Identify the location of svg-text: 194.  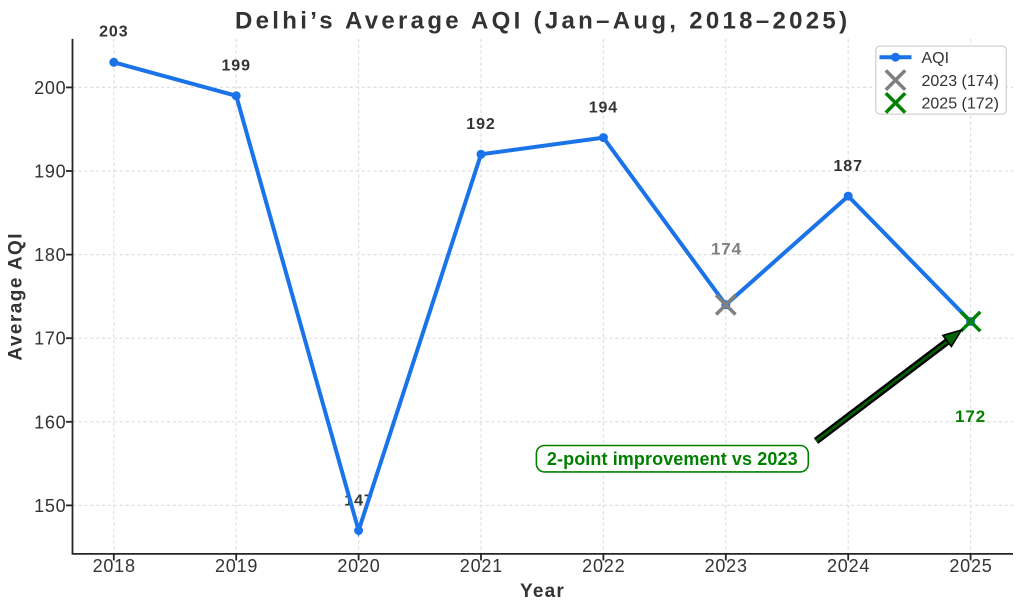
(603, 107).